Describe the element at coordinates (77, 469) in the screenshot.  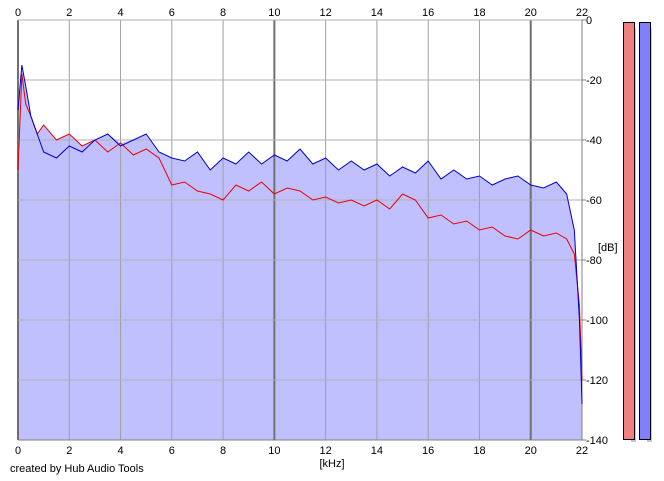
I see `credit-text: created by Hub Audio Tools` at that location.